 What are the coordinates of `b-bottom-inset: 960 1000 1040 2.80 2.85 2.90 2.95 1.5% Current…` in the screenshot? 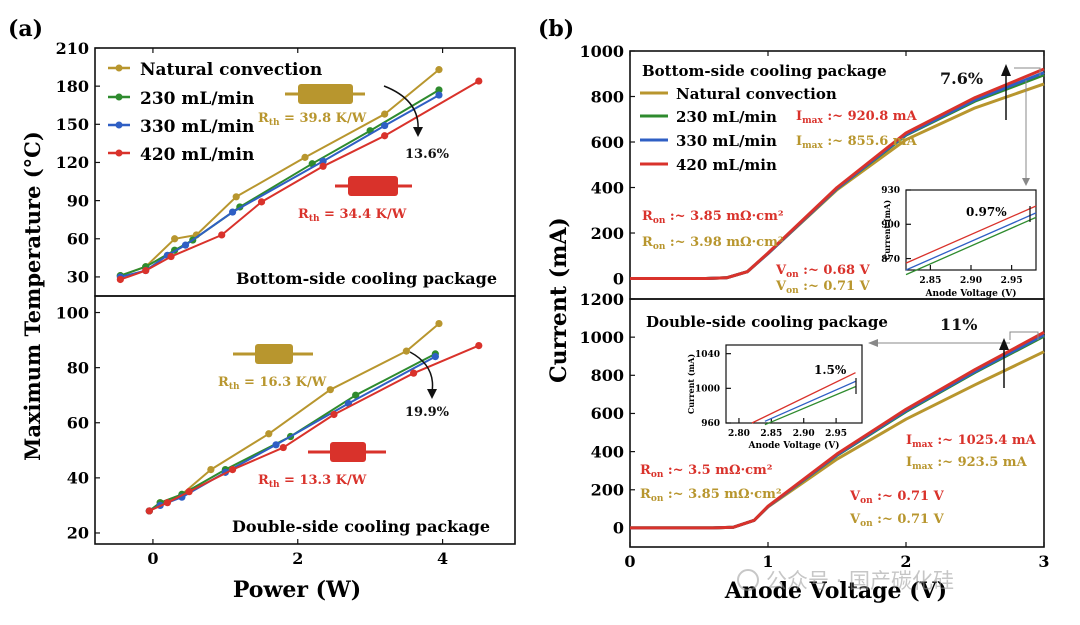 It's located at (774, 397).